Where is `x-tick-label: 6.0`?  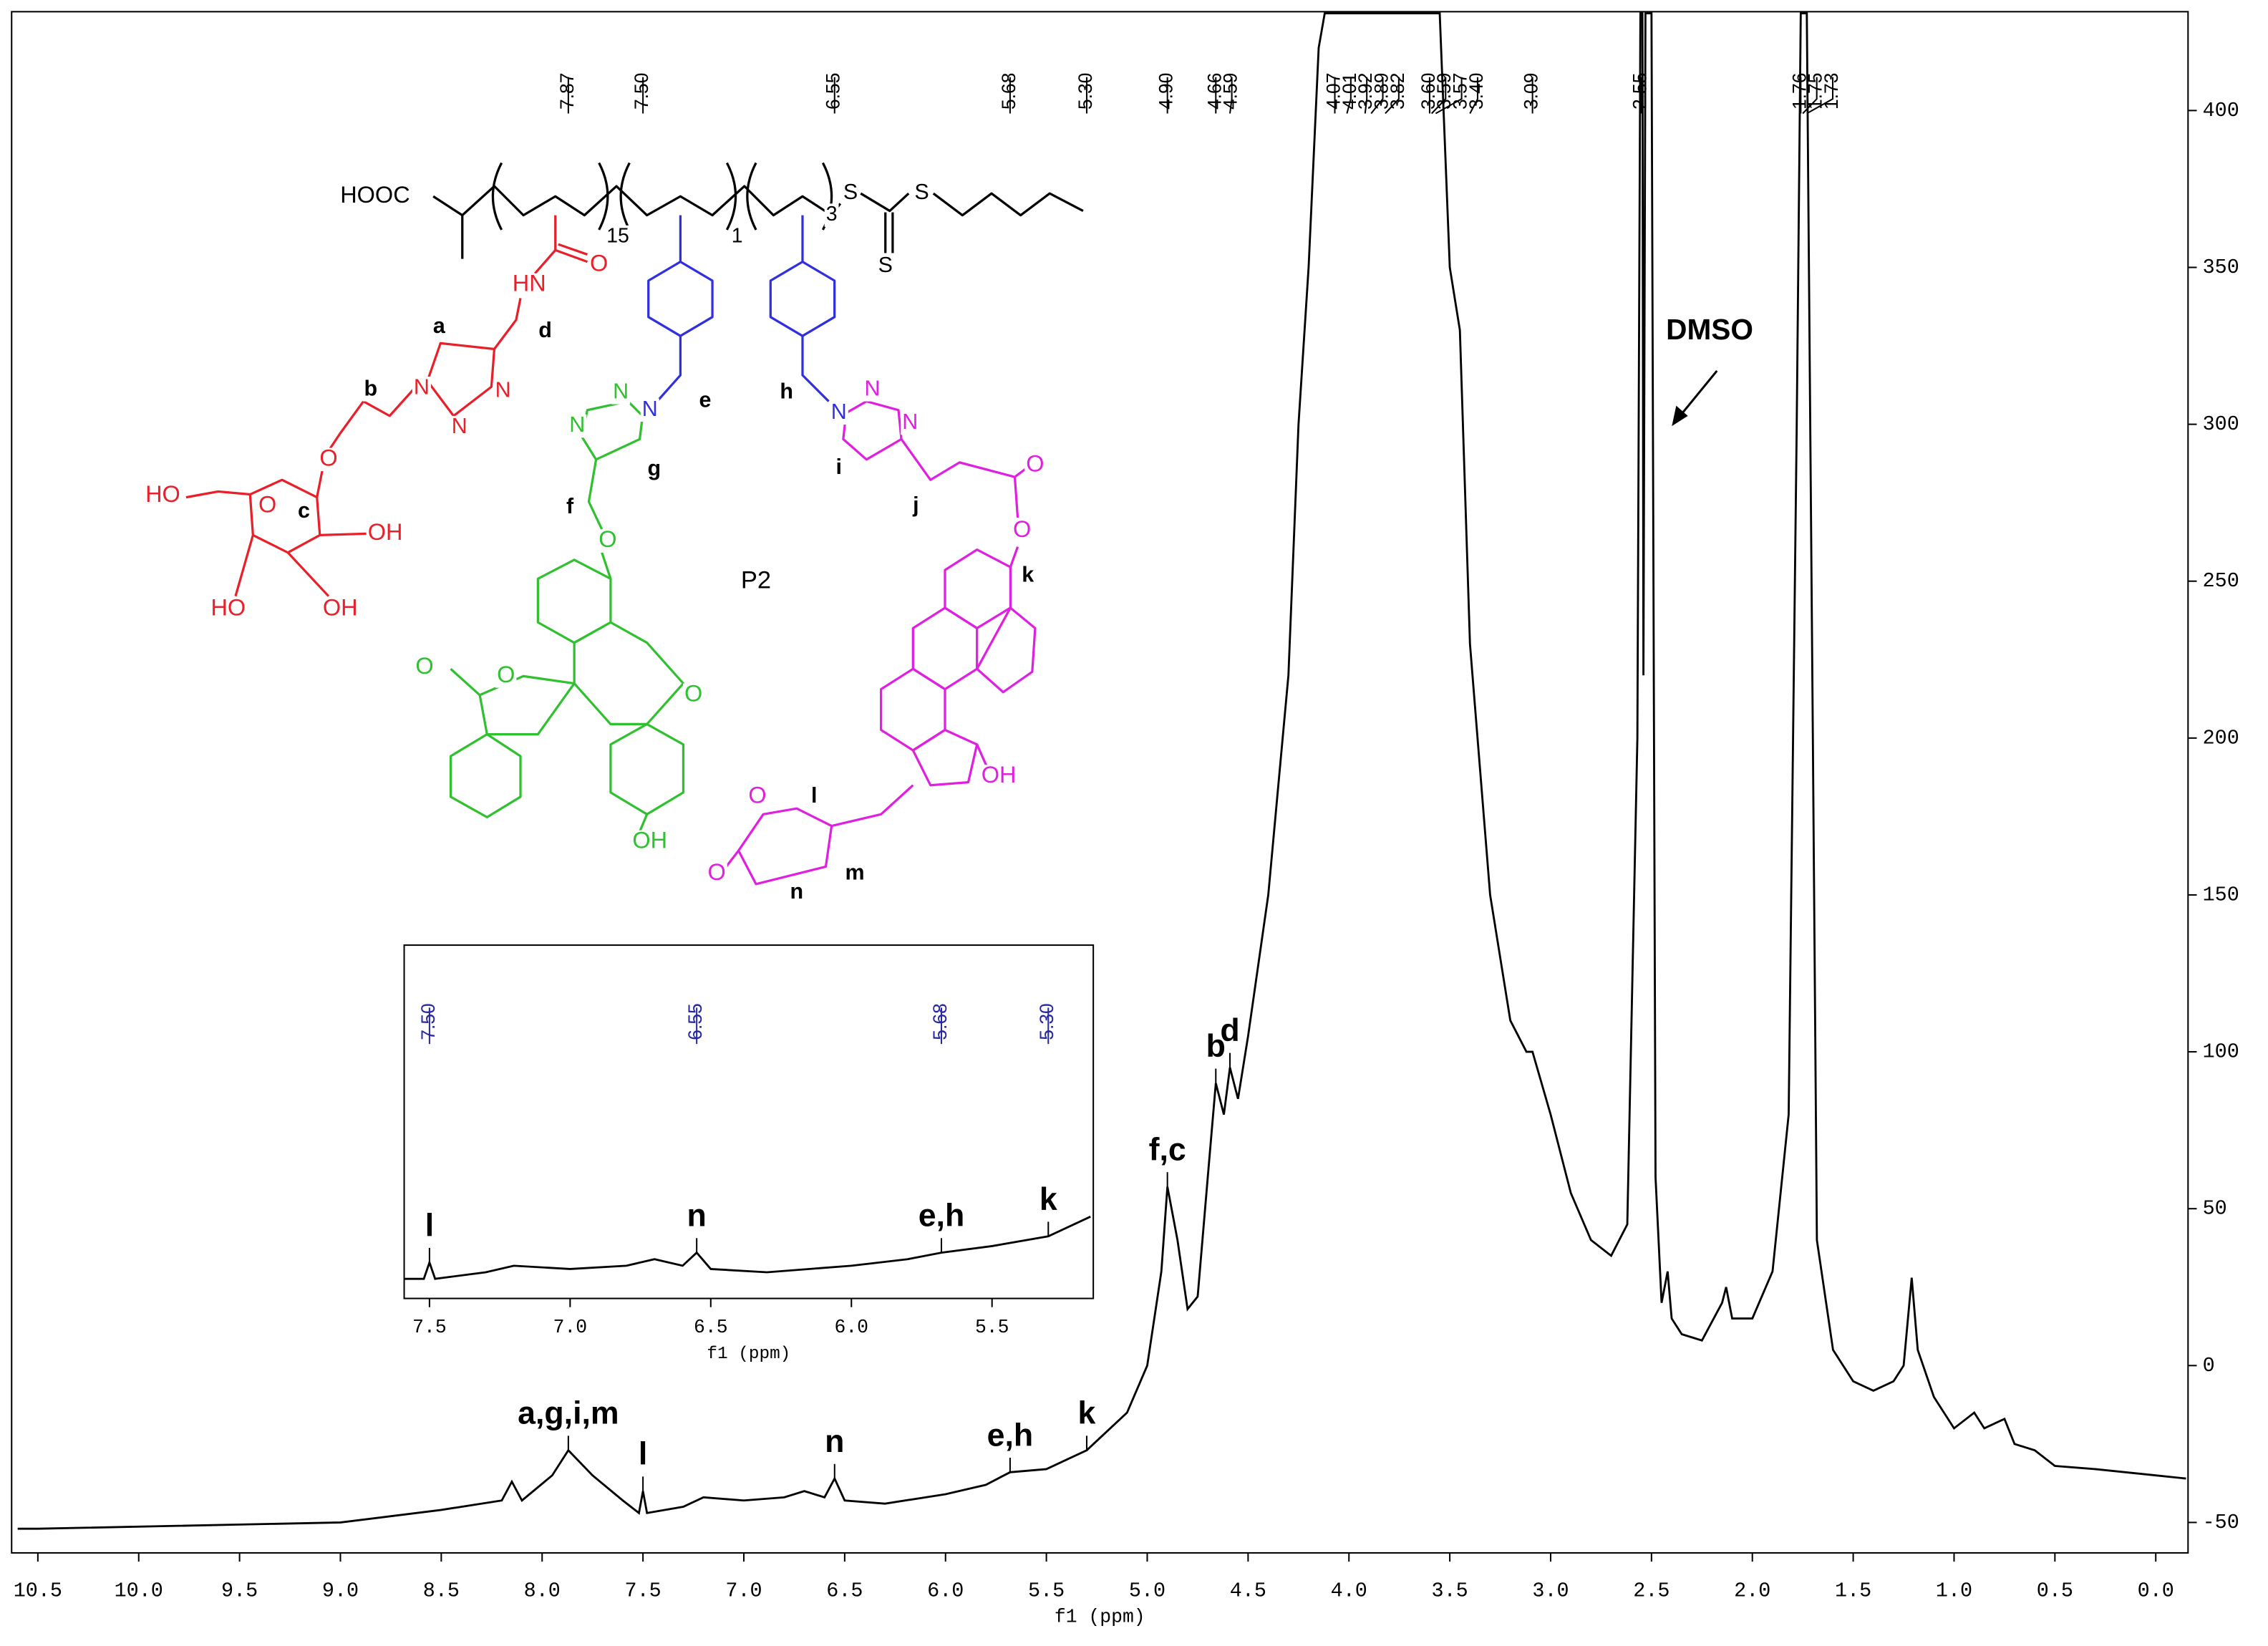
x-tick-label: 6.0 is located at coordinates (851, 1328).